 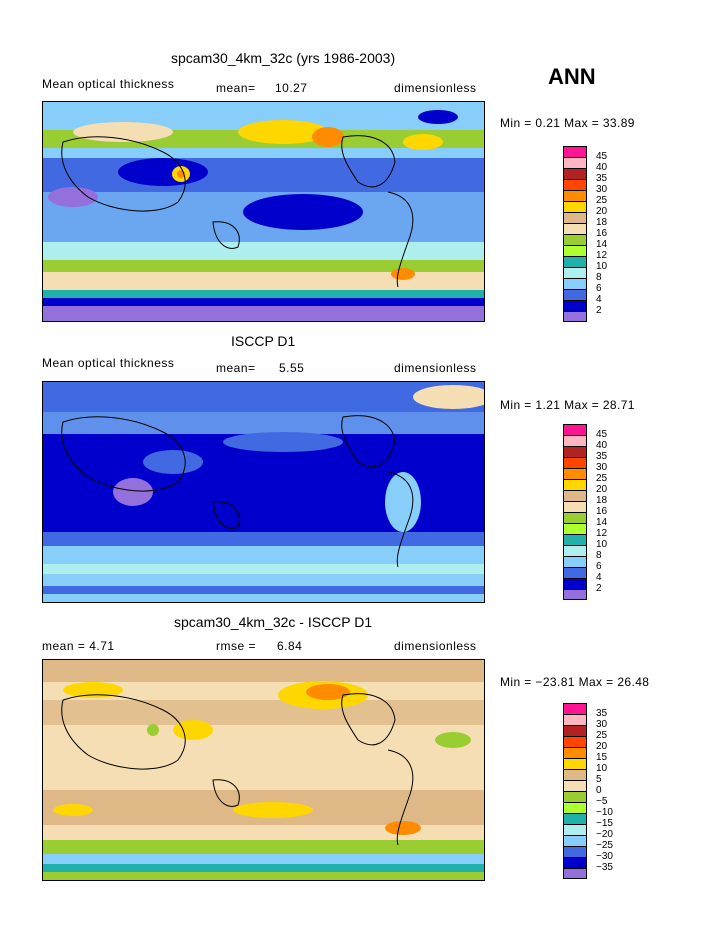 What do you see at coordinates (599, 790) in the screenshot?
I see `colorbar-label: 0` at bounding box center [599, 790].